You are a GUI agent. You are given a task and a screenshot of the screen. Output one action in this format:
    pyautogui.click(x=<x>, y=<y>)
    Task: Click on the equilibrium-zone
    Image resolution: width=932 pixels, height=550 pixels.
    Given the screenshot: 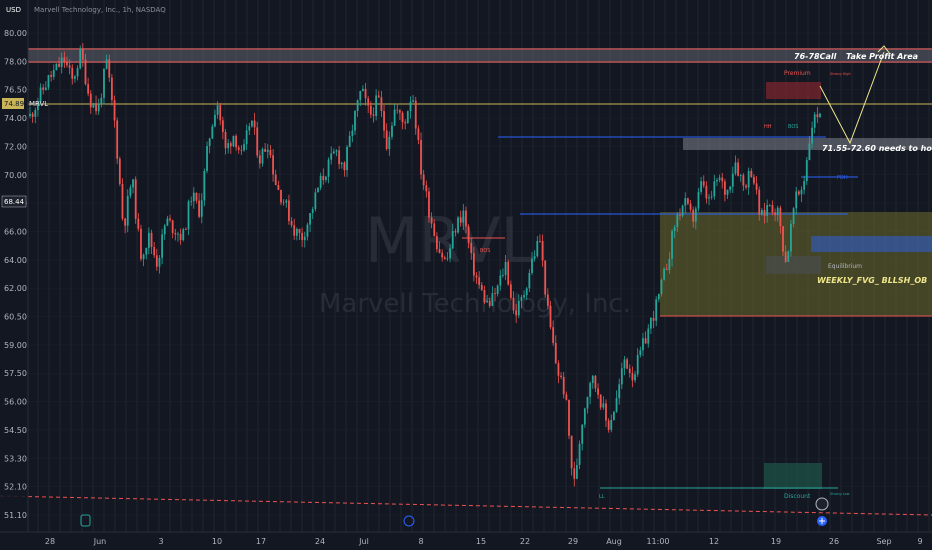 What is the action you would take?
    pyautogui.click(x=793, y=265)
    